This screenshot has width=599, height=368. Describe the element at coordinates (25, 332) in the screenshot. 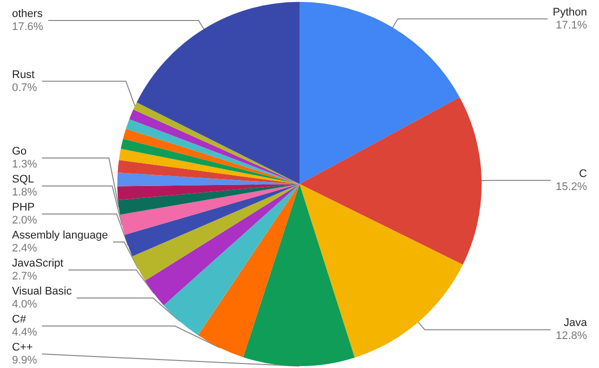

I see `data-label: 4.4%` at that location.